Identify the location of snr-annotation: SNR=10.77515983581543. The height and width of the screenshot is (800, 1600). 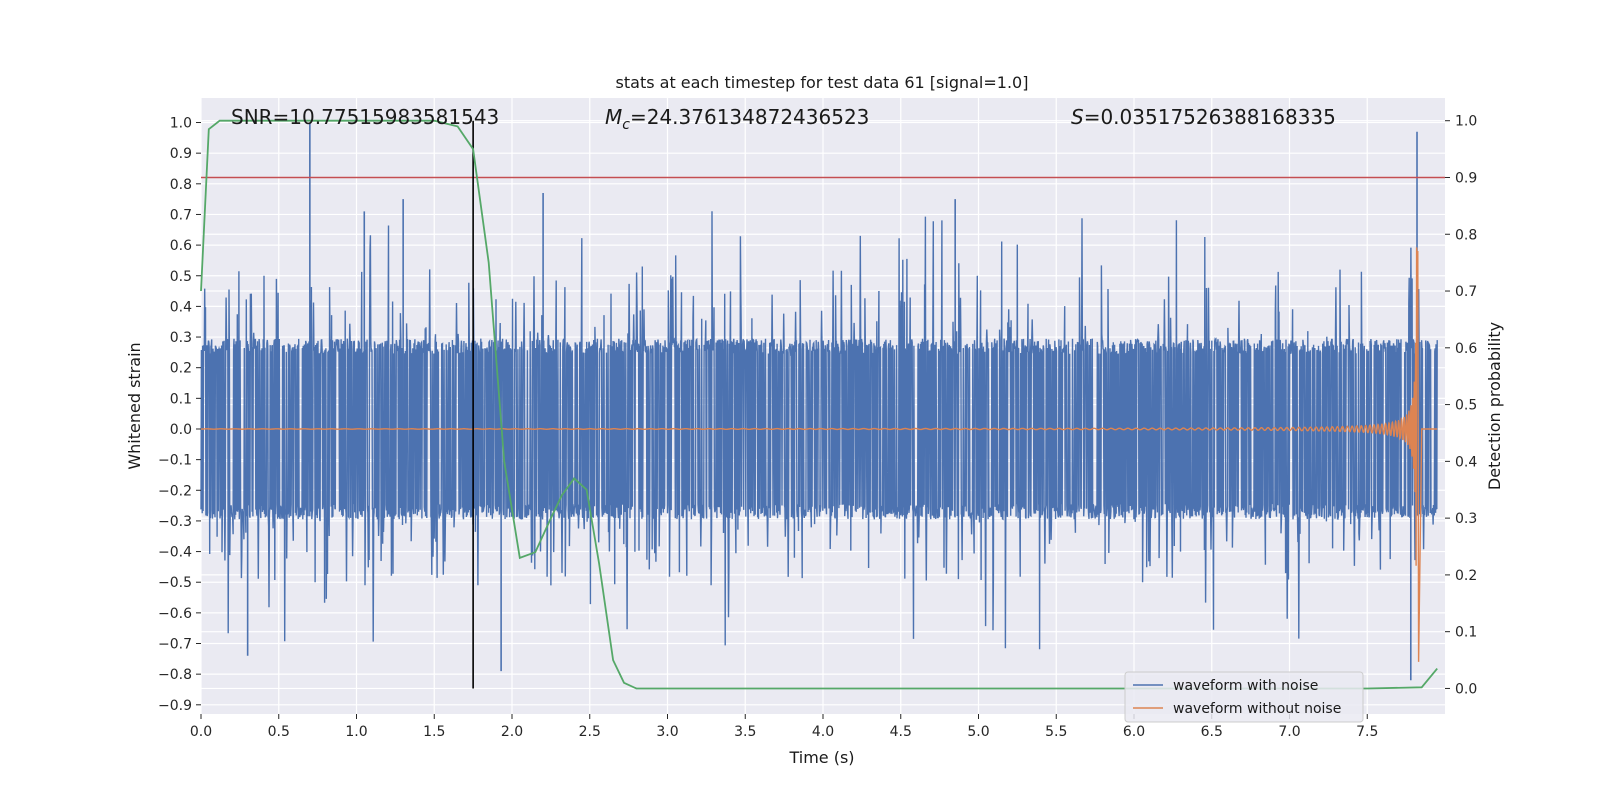
(365, 117).